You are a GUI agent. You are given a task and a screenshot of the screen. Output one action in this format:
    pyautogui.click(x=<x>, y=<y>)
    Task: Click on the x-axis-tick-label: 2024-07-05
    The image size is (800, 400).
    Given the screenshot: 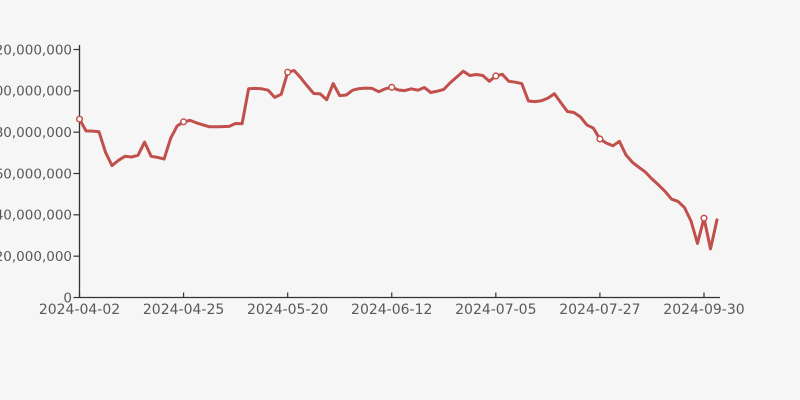 What is the action you would take?
    pyautogui.click(x=495, y=310)
    